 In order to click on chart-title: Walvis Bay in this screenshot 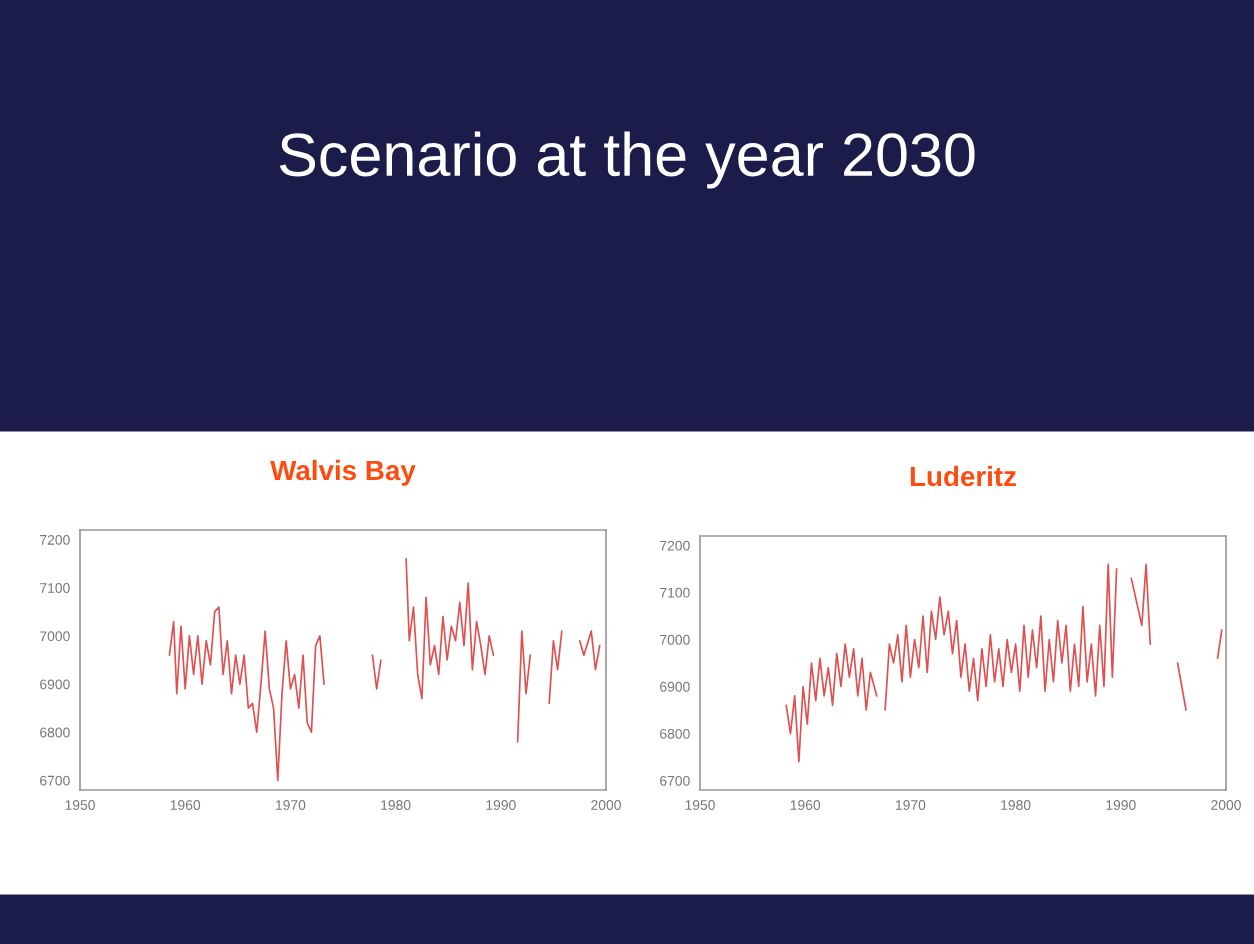, I will do `click(343, 472)`.